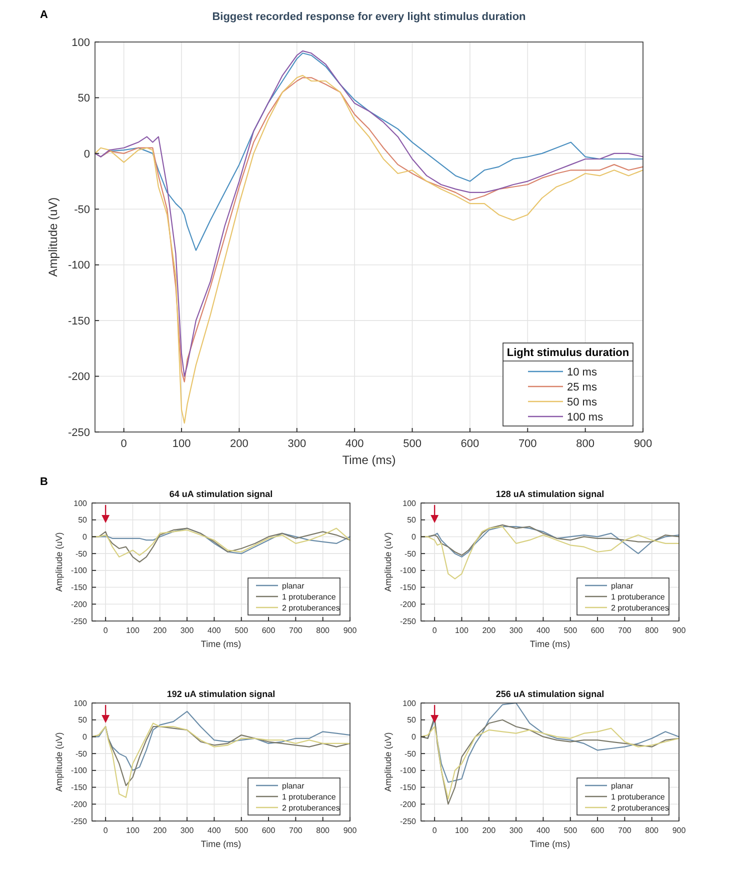  Describe the element at coordinates (582, 387) in the screenshot. I see `legend-label: 25 ms` at that location.